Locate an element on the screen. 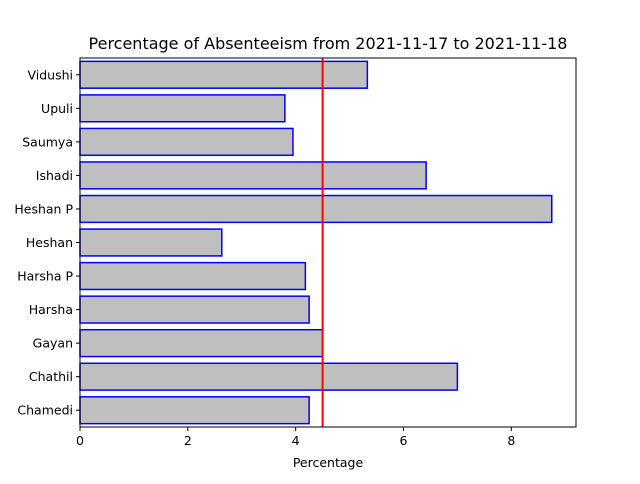  y-tick-label-vidushi: Vidushi is located at coordinates (50, 74).